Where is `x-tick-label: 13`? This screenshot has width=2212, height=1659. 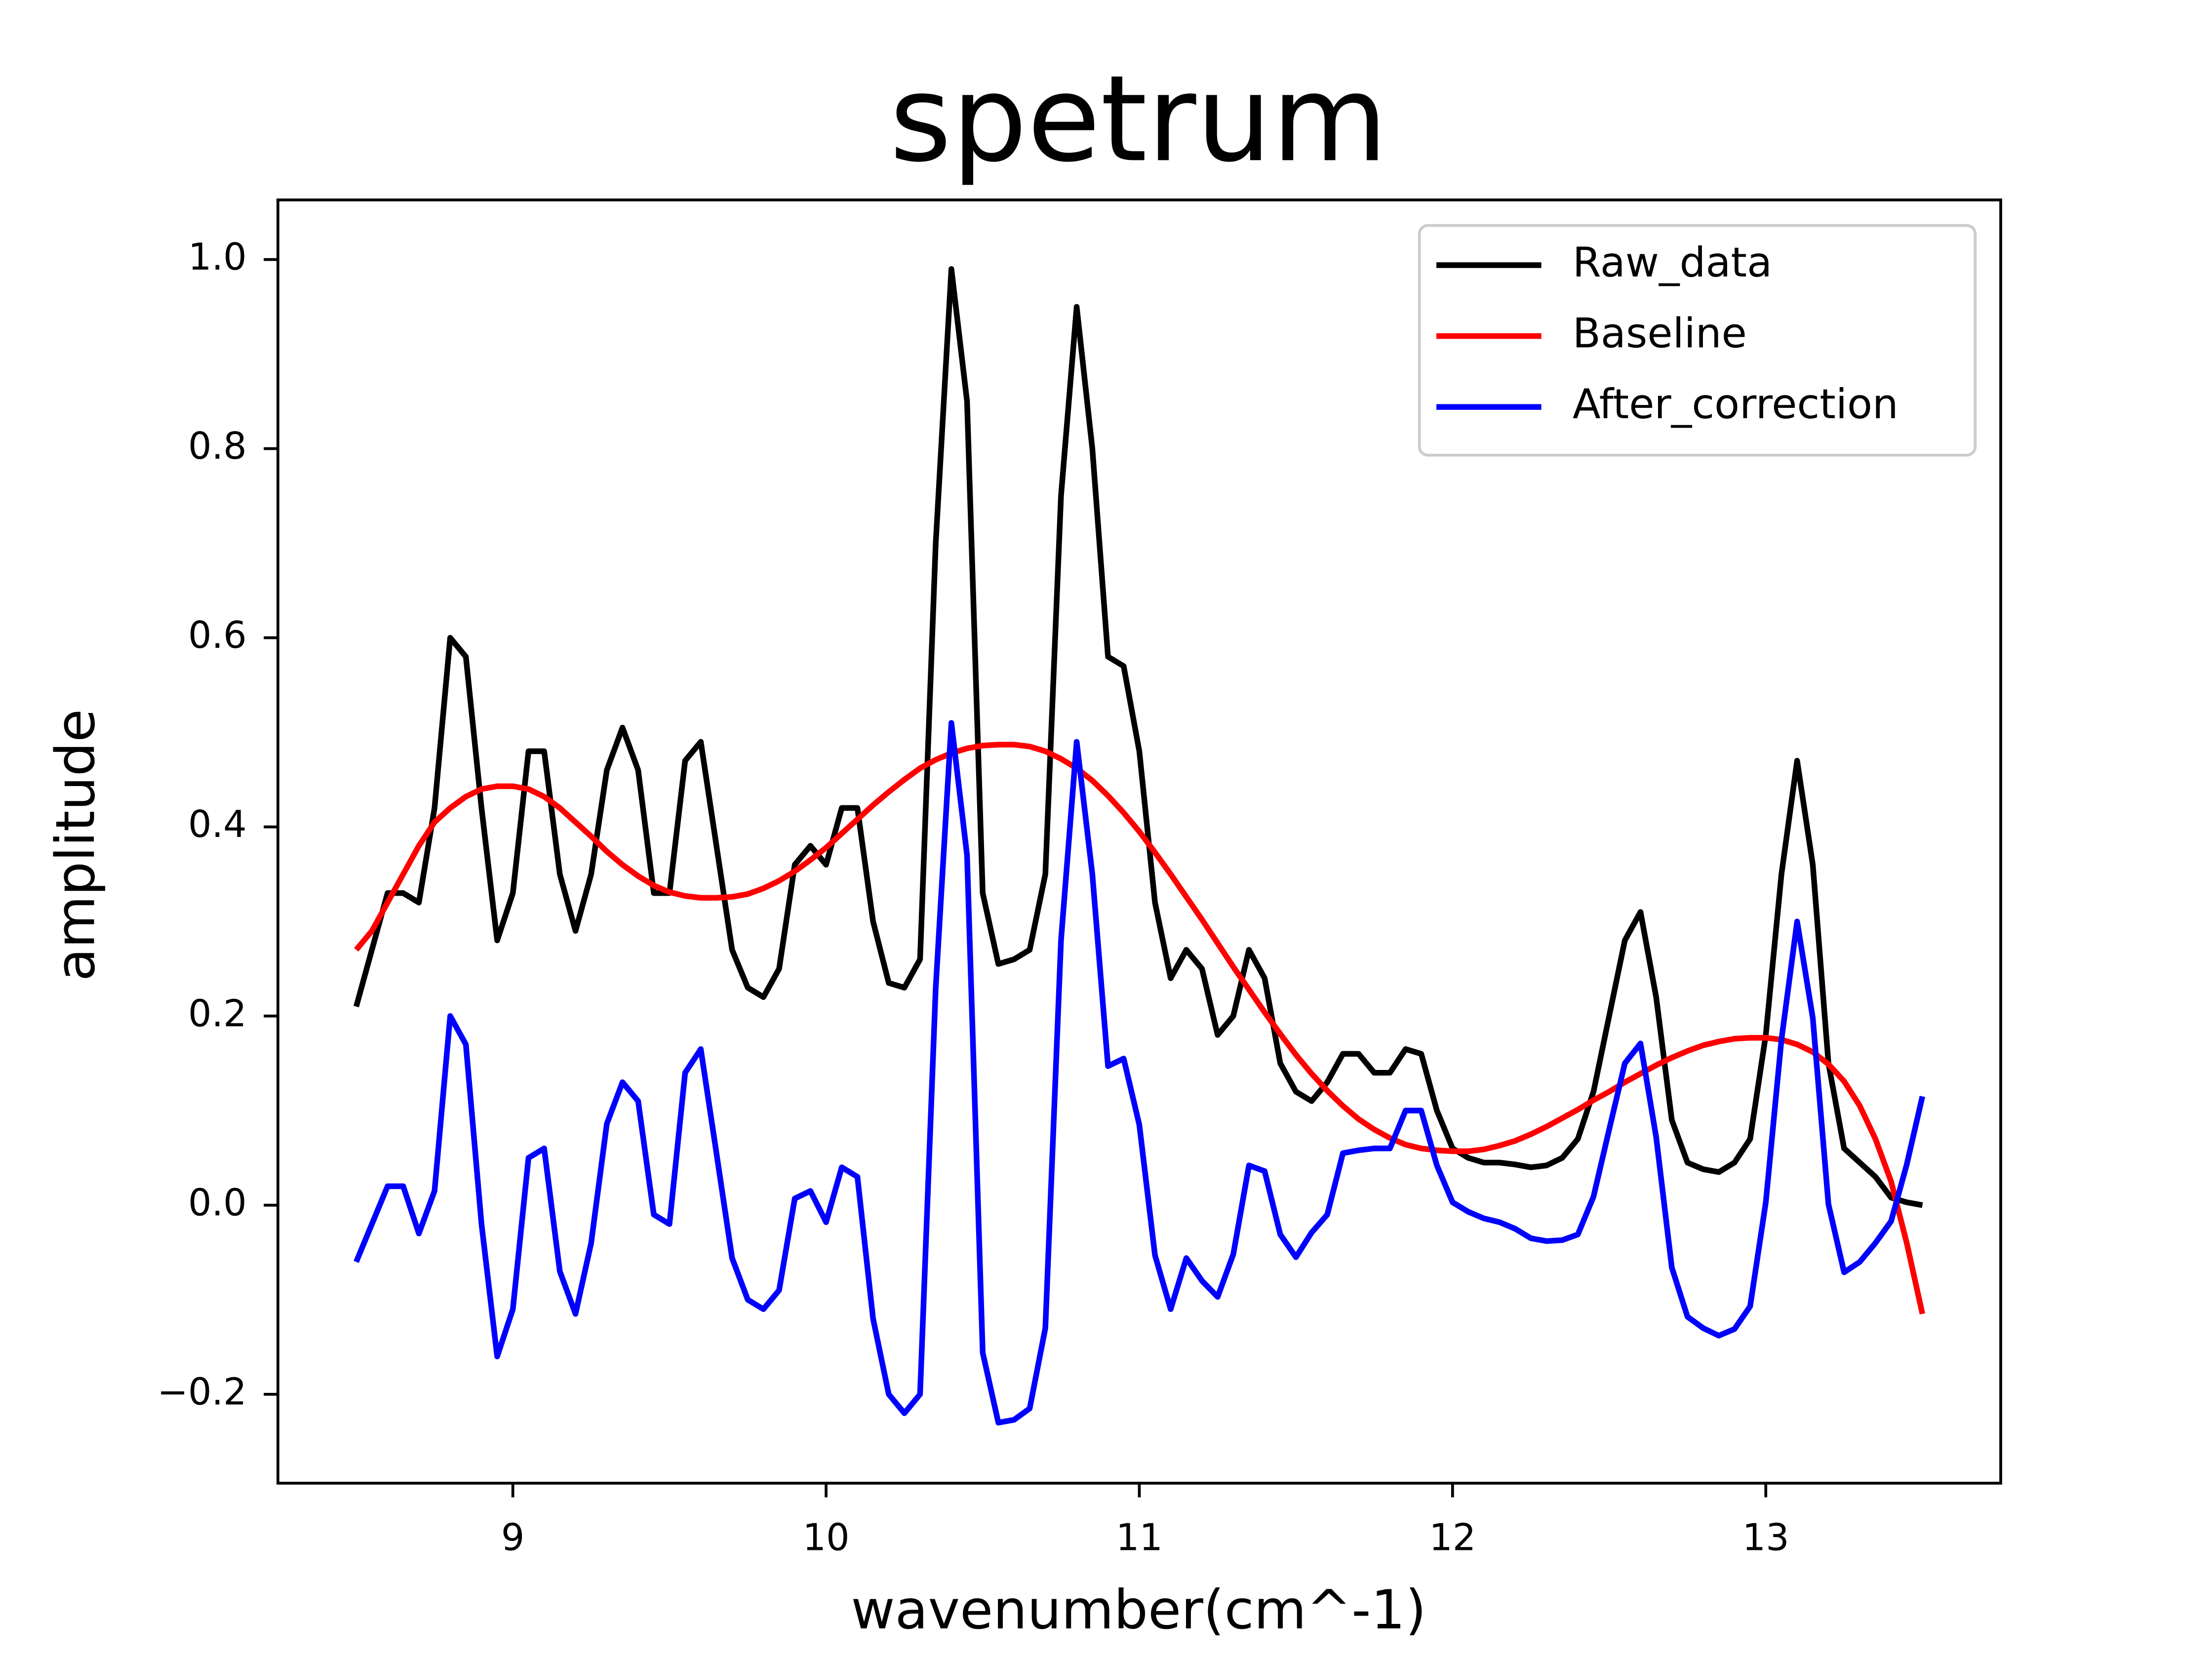 x-tick-label: 13 is located at coordinates (1766, 1538).